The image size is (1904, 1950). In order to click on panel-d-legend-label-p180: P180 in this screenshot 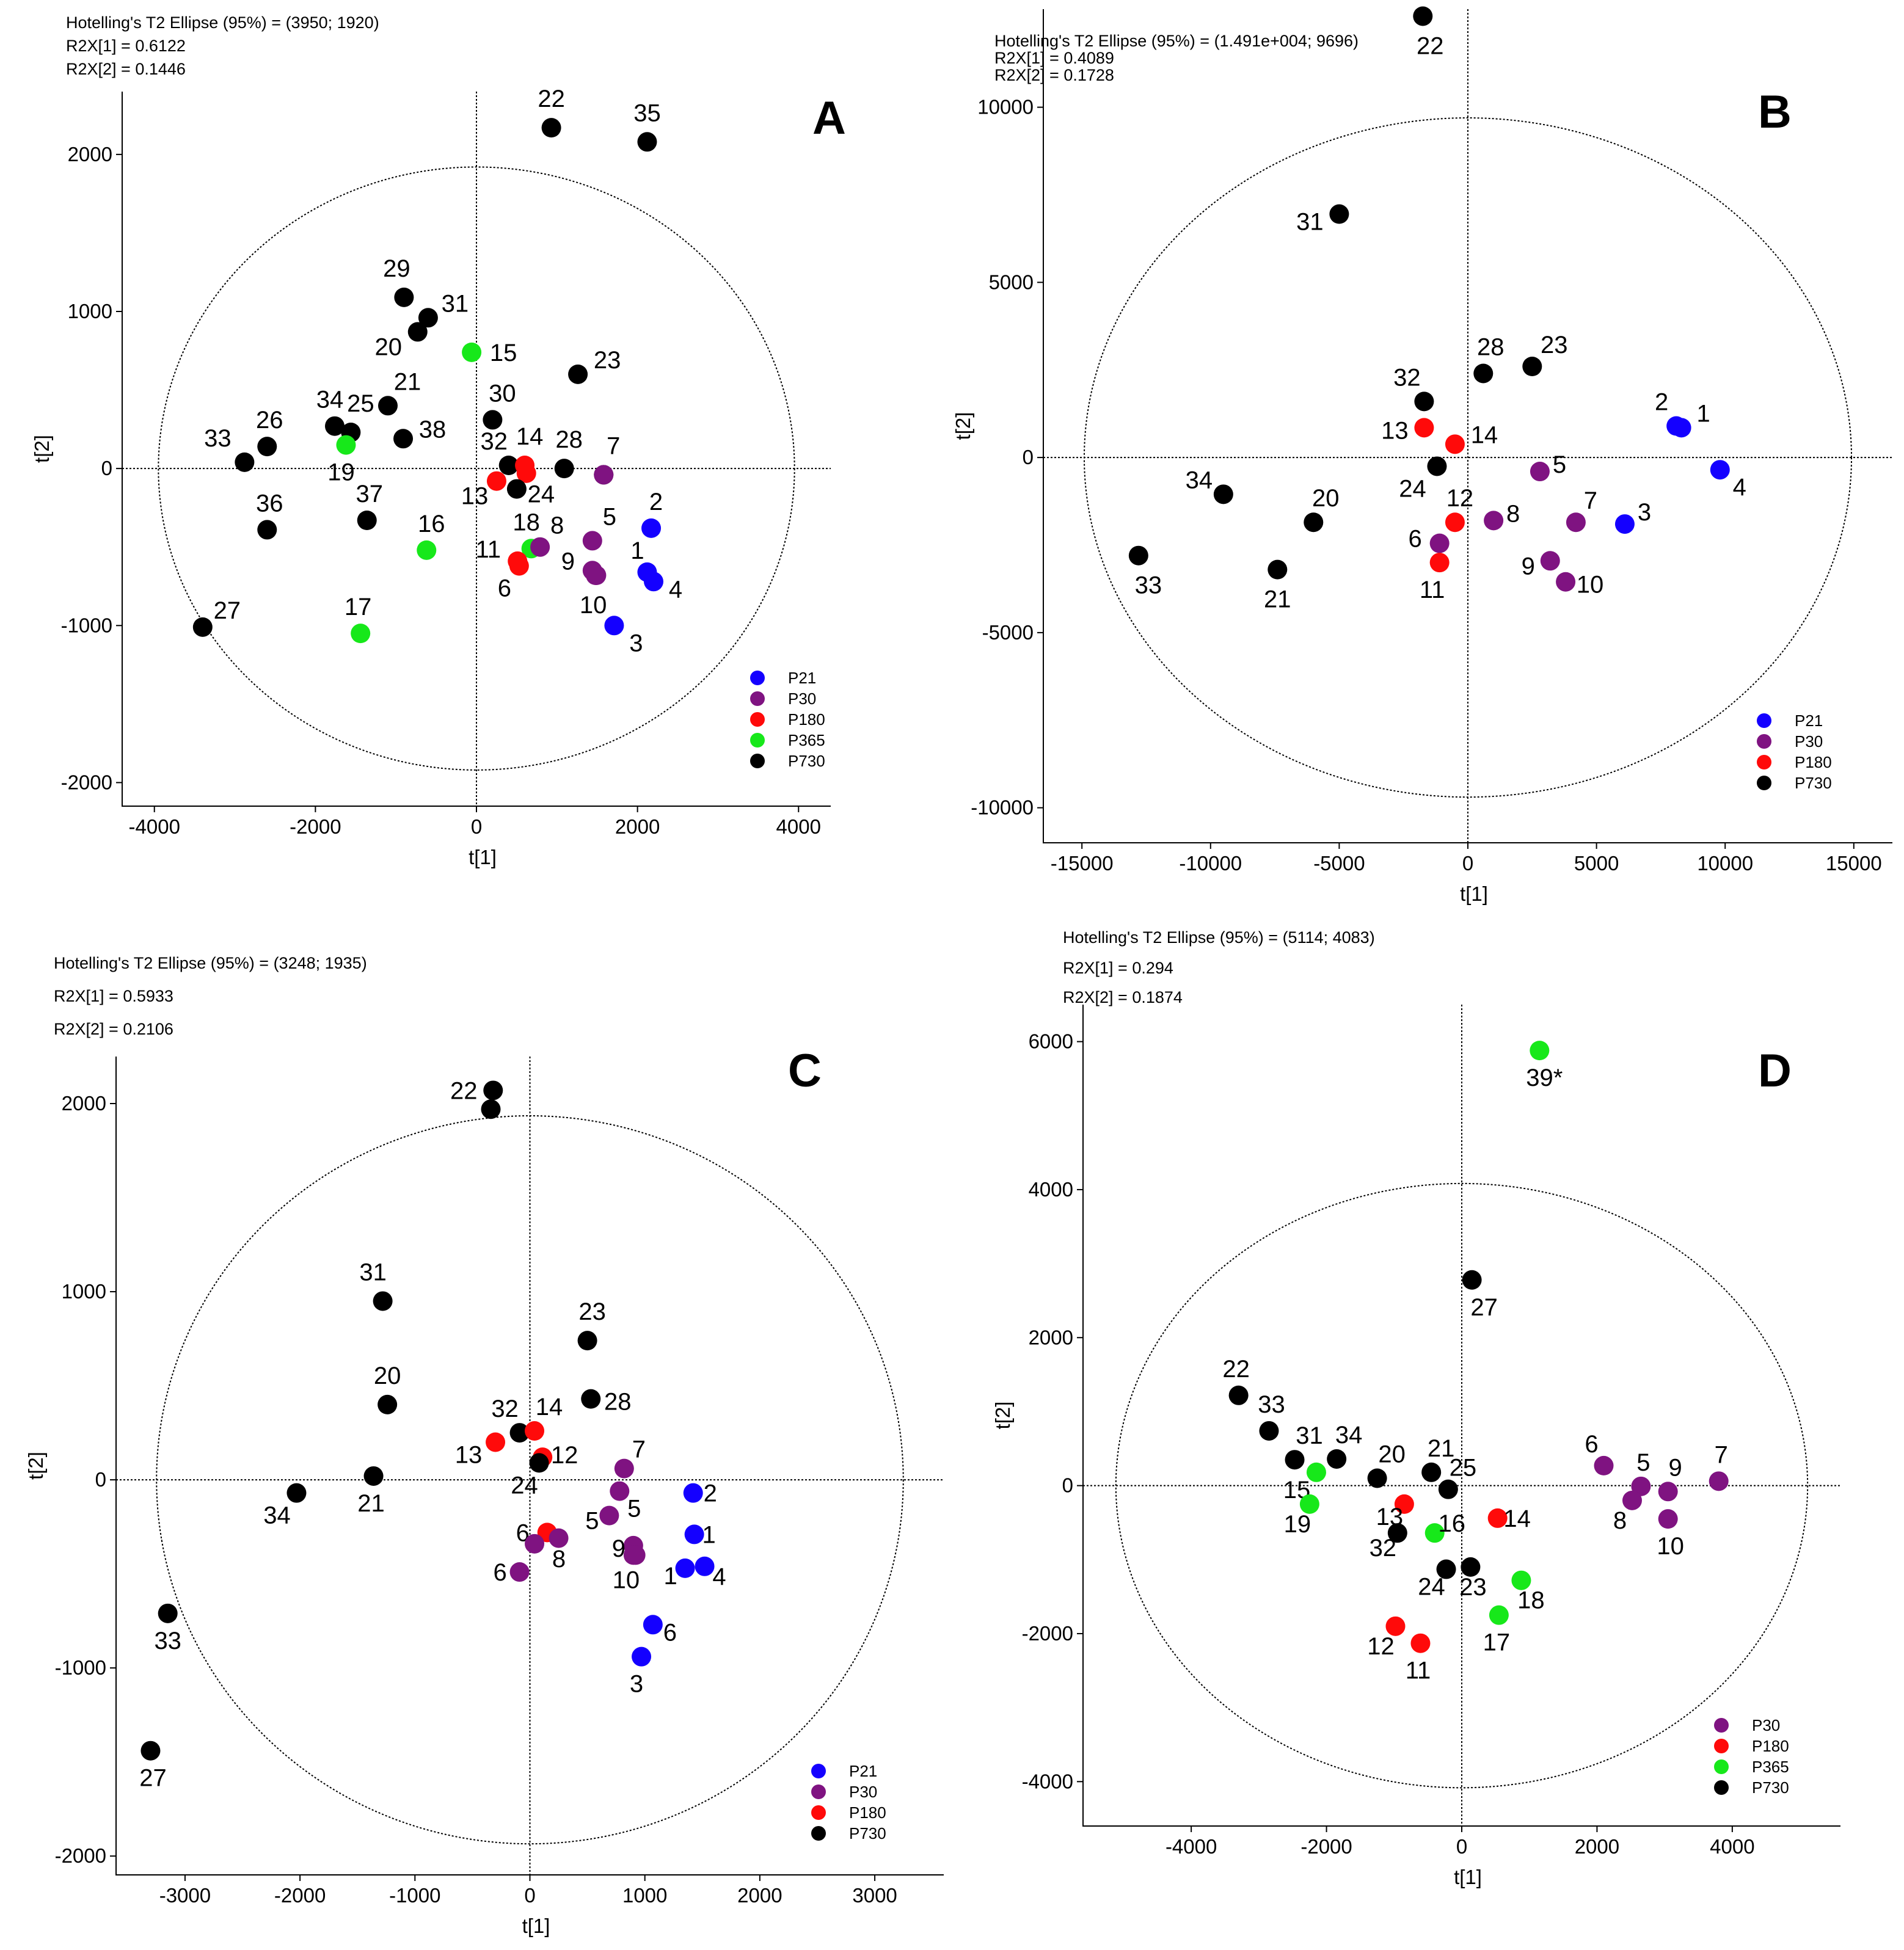, I will do `click(1770, 1746)`.